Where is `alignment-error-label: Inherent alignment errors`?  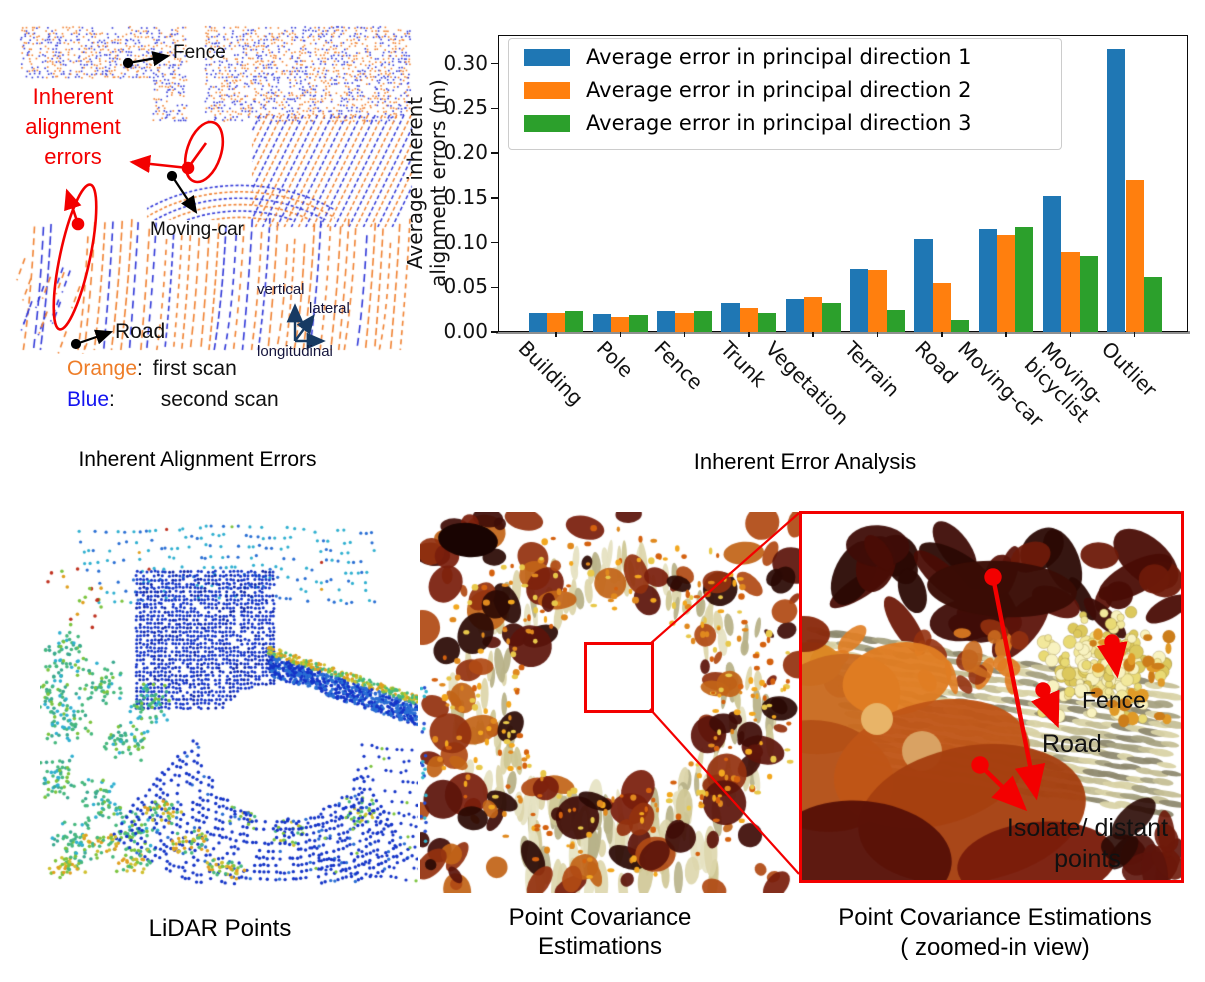 alignment-error-label: Inherent alignment errors is located at coordinates (73, 127).